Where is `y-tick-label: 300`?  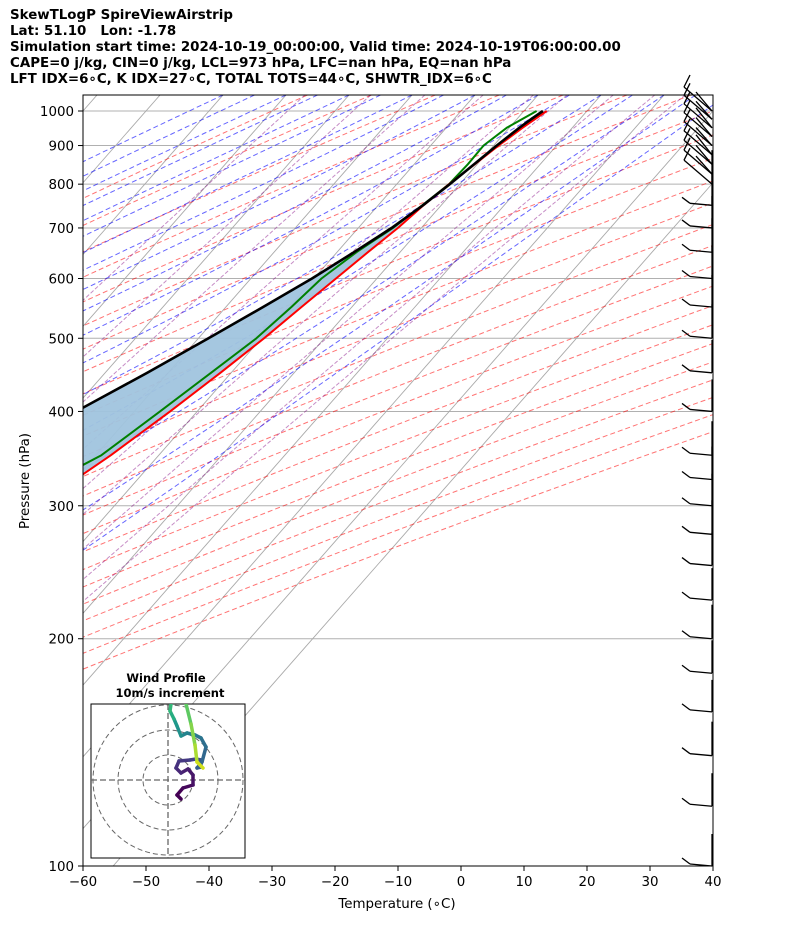 y-tick-label: 300 is located at coordinates (61, 507).